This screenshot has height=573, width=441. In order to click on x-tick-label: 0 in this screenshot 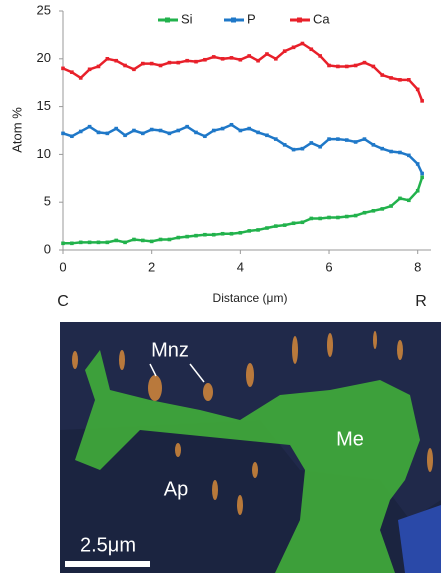, I will do `click(62, 266)`.